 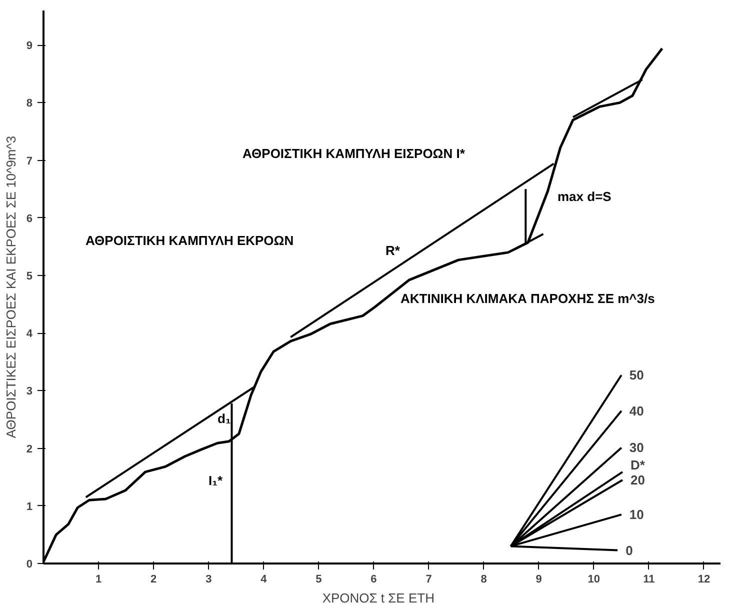 I want to click on x-tick-label: 8, so click(x=483, y=580).